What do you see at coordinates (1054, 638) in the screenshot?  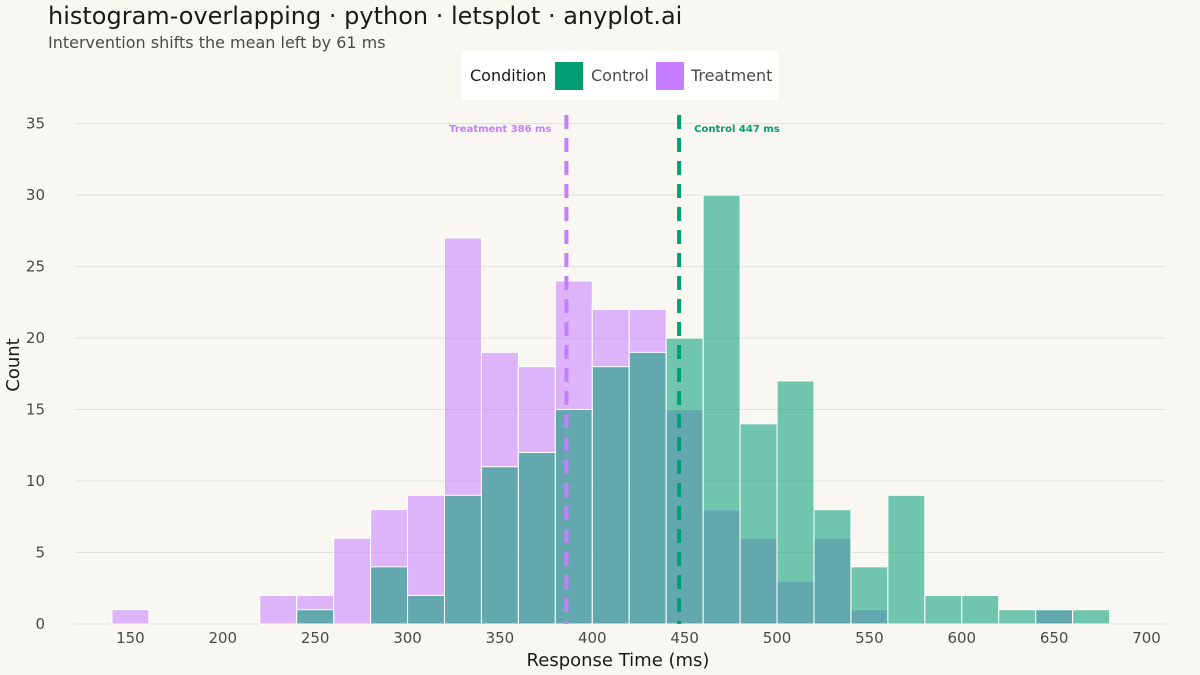 I see `x-tick-label: 650` at bounding box center [1054, 638].